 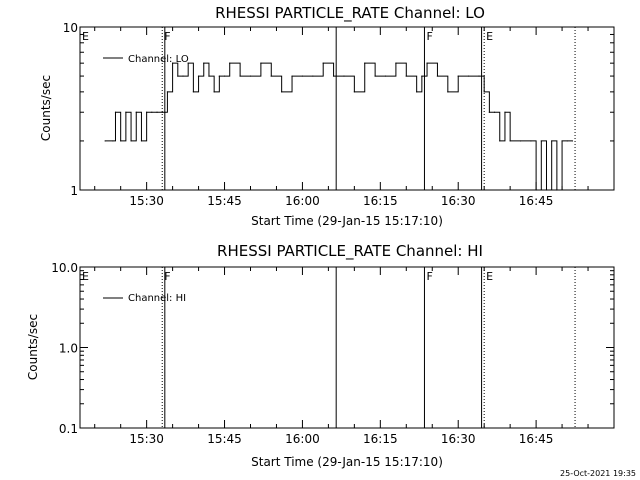 What do you see at coordinates (347, 462) in the screenshot?
I see `bottom-chart-xlabel: Start Time (29-Jan-15 15:17:10)` at bounding box center [347, 462].